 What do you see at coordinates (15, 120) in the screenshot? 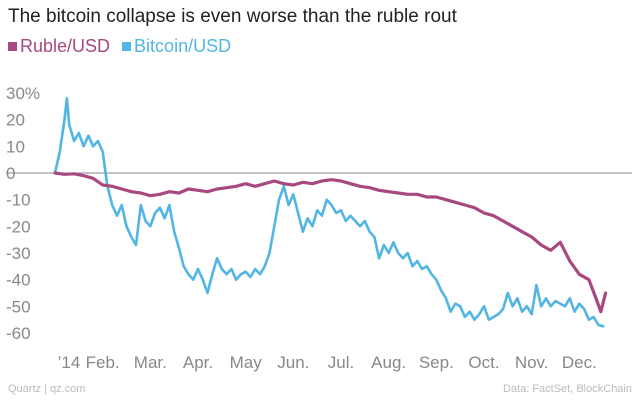
I see `y-tick-label: 20` at bounding box center [15, 120].